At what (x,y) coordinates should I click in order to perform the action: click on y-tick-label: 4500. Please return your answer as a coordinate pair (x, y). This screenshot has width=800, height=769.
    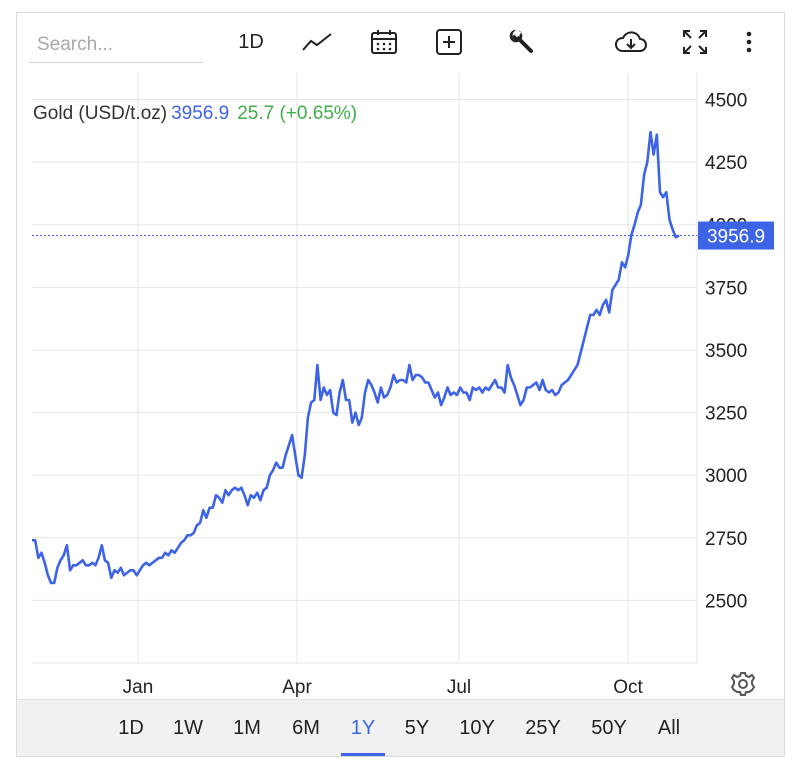
    Looking at the image, I should click on (726, 101).